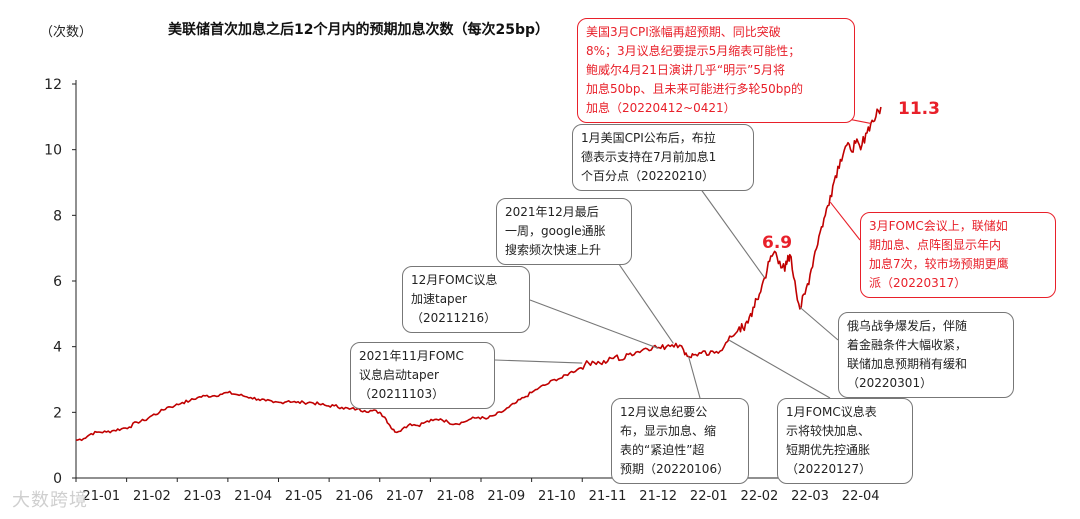  Describe the element at coordinates (608, 496) in the screenshot. I see `x-tick-label: 21-11` at that location.